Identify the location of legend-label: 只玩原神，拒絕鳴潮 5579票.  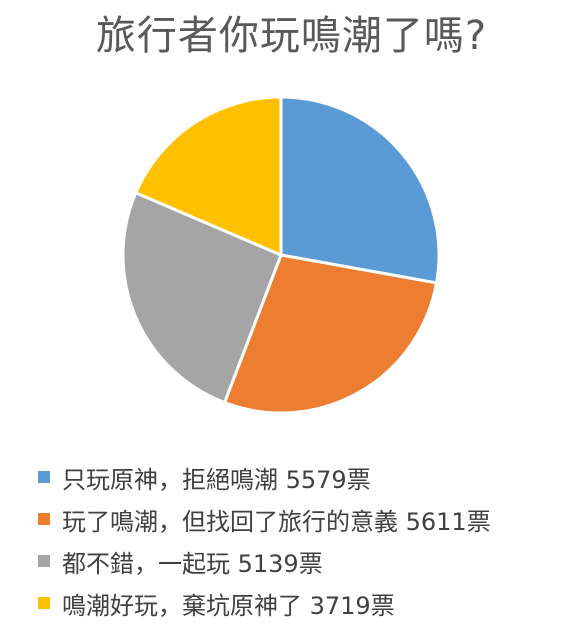
(216, 479).